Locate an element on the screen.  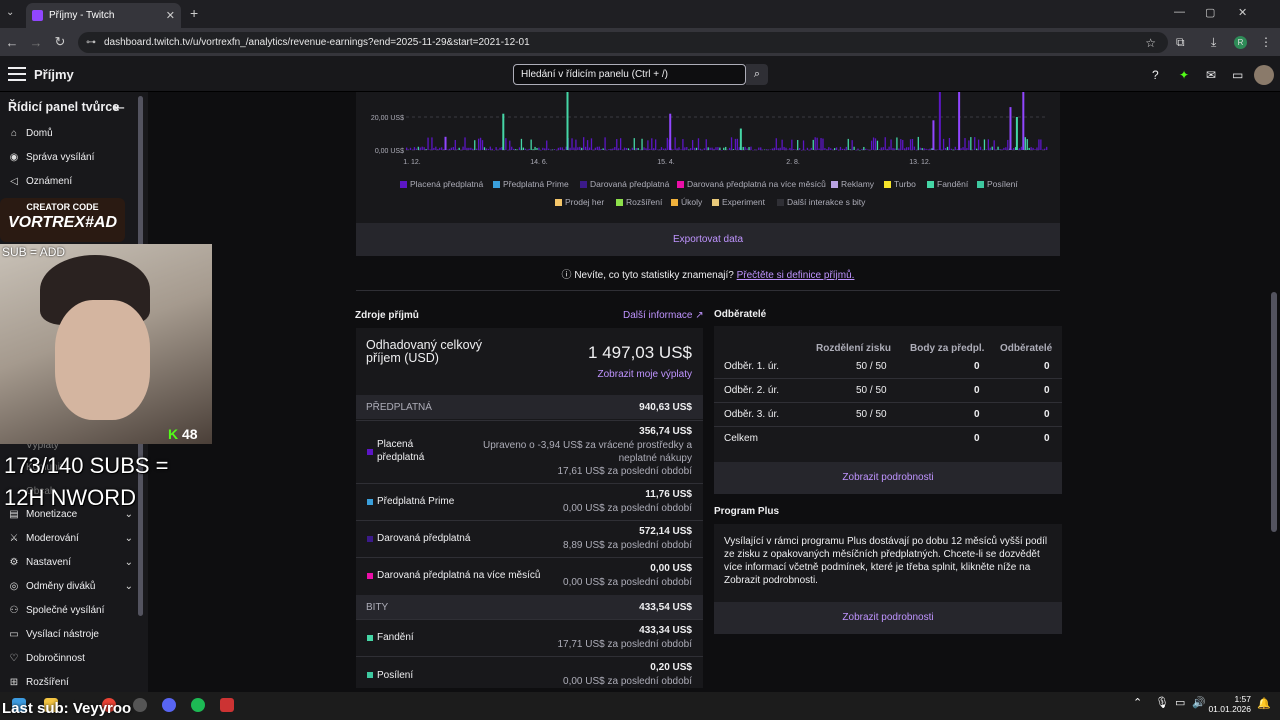
avatar is located at coordinates (1264, 75).